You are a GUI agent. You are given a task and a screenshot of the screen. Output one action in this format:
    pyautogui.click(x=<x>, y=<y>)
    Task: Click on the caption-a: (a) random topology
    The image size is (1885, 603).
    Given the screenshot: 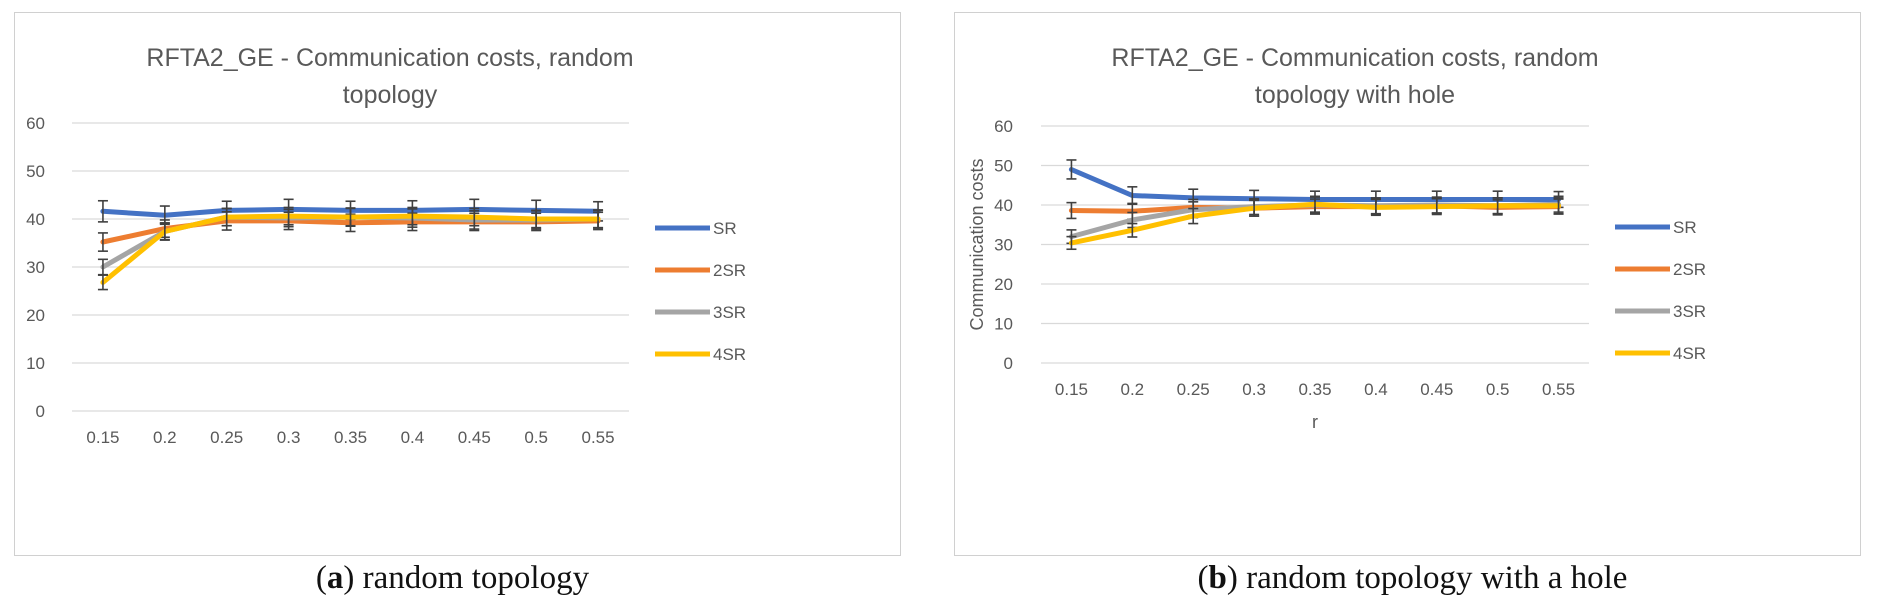 What is the action you would take?
    pyautogui.click(x=452, y=578)
    